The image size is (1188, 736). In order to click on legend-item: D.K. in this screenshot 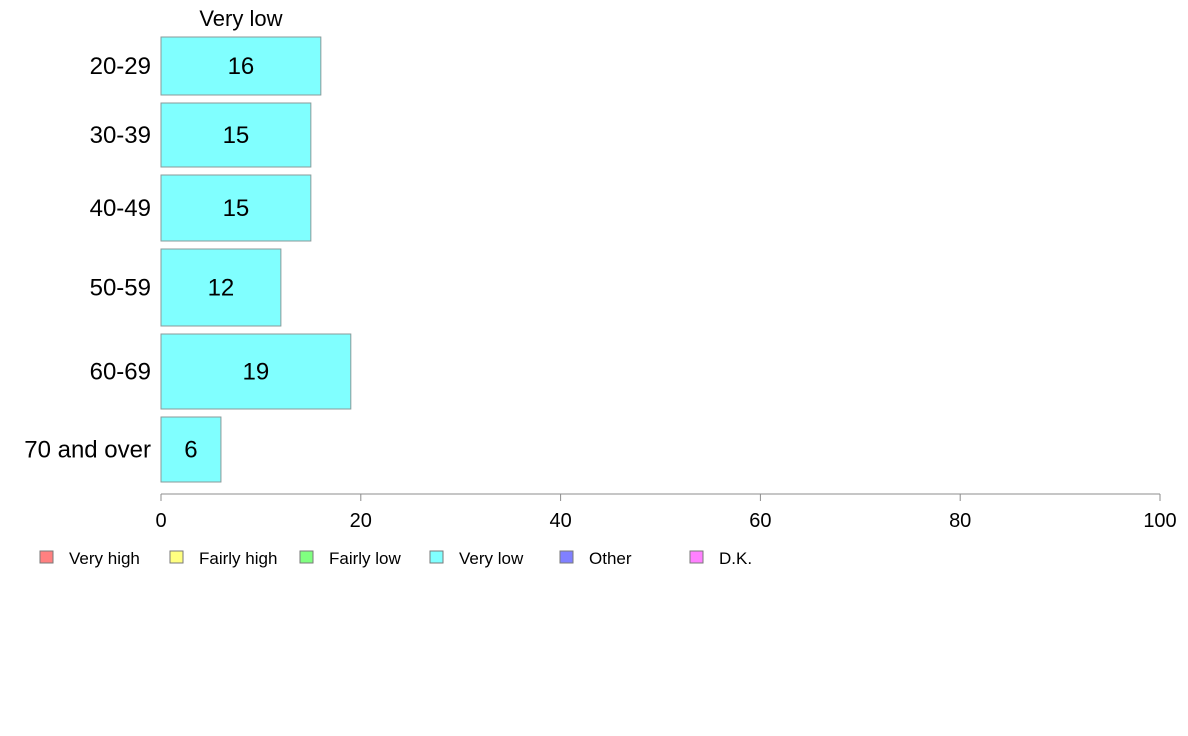, I will do `click(720, 558)`.